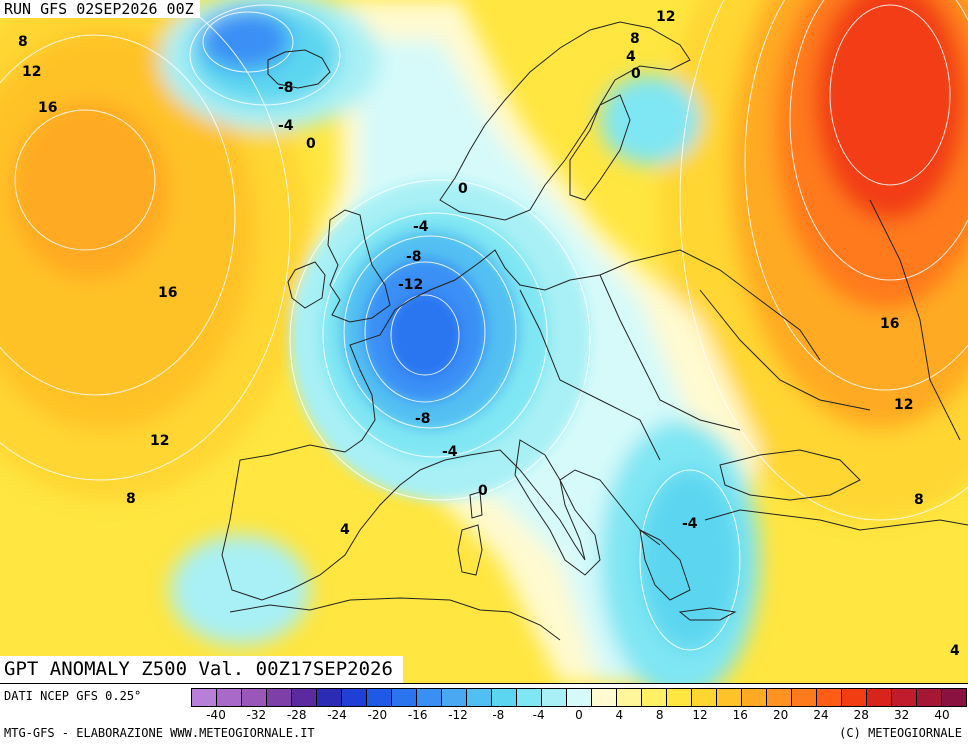 The width and height of the screenshot is (968, 746). Describe the element at coordinates (240, 590) in the screenshot. I see `spain-low` at that location.